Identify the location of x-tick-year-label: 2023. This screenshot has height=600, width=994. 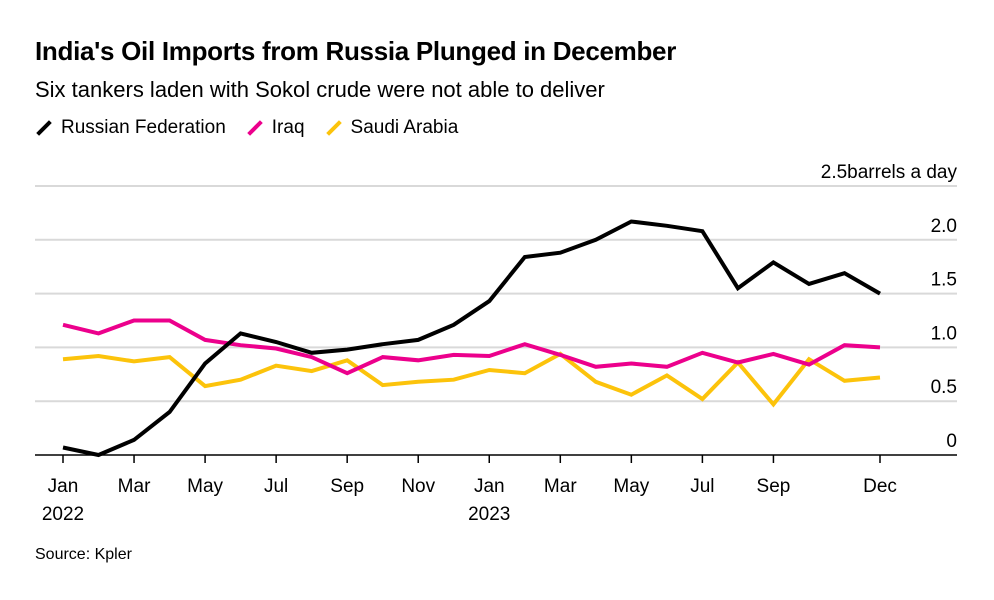
(489, 514).